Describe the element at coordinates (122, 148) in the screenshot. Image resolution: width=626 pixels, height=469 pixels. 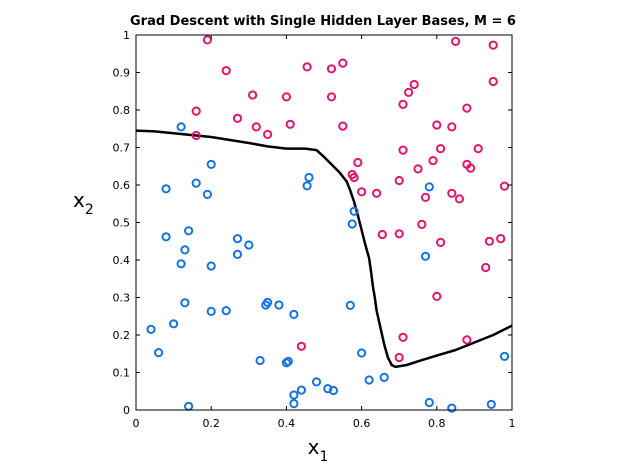
I see `y-tick-label: 0.7` at that location.